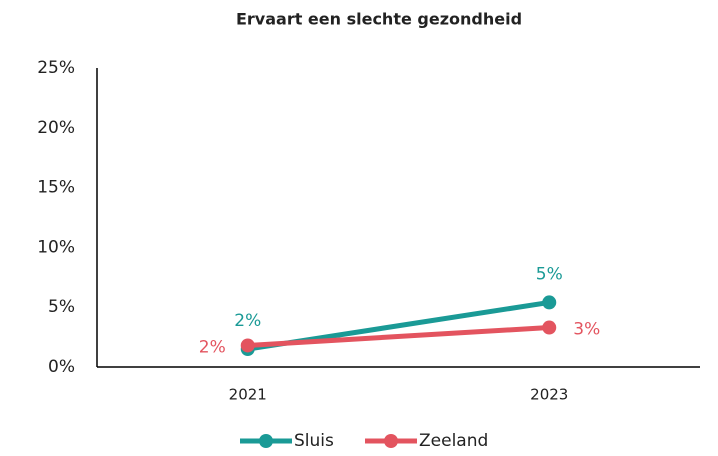 This screenshot has height=456, width=718. I want to click on y-tick-label: 25%, so click(56, 68).